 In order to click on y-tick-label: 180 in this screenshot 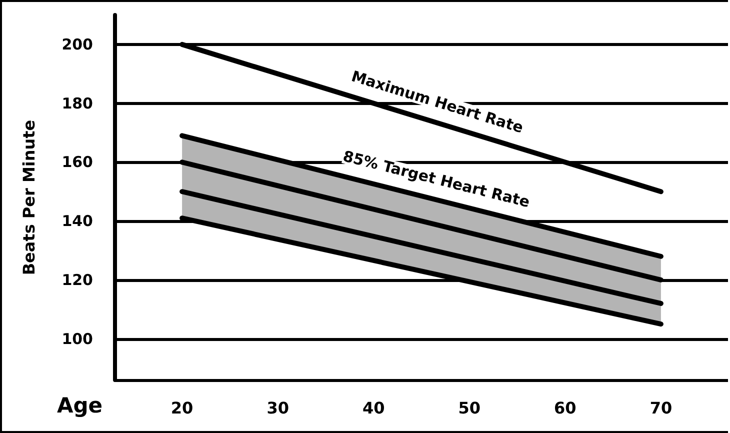, I will do `click(77, 103)`.